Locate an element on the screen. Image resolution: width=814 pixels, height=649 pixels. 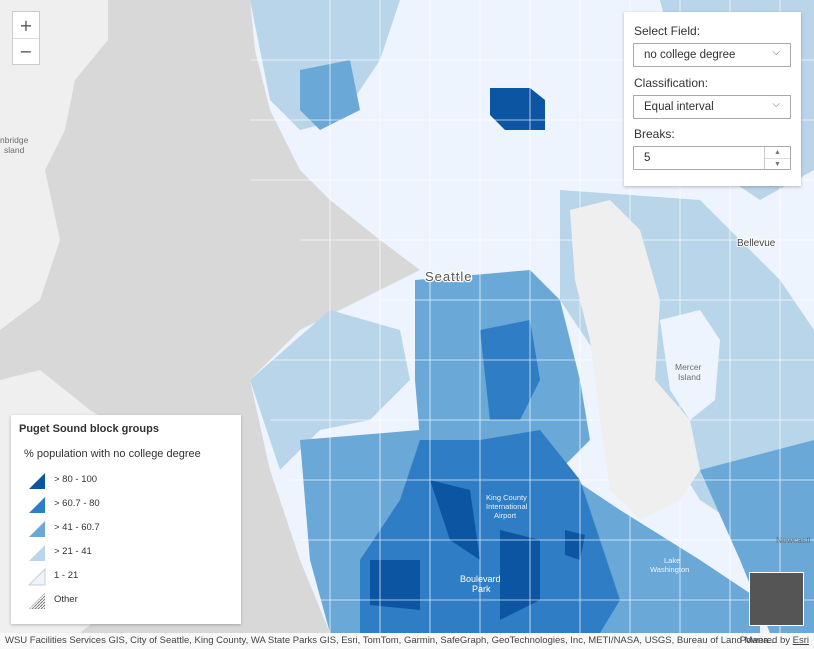
region-class4-south is located at coordinates (490, 531).